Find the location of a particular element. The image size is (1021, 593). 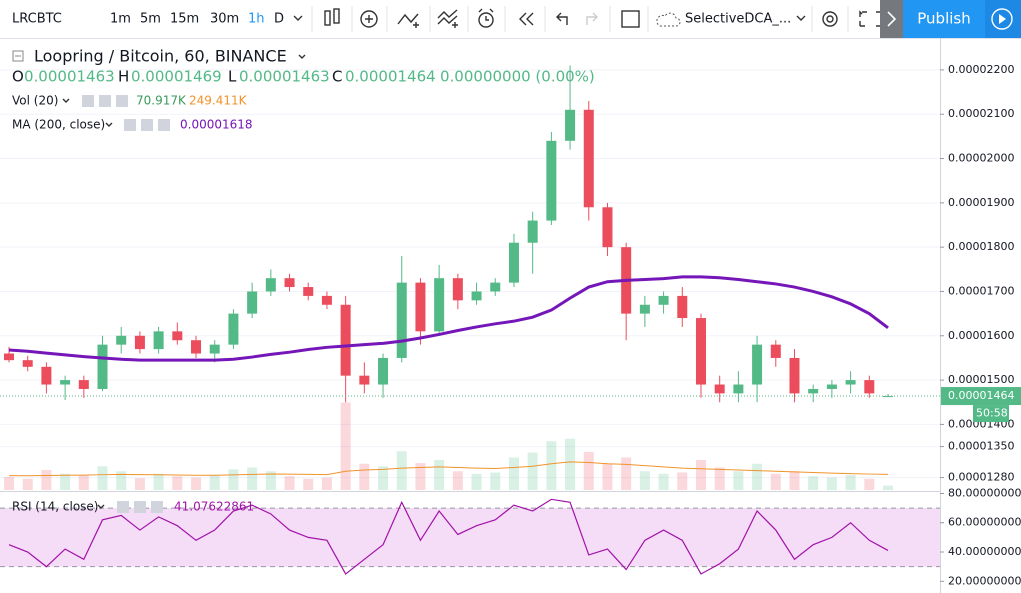

y-tick-label: 0.00001700 is located at coordinates (981, 290).